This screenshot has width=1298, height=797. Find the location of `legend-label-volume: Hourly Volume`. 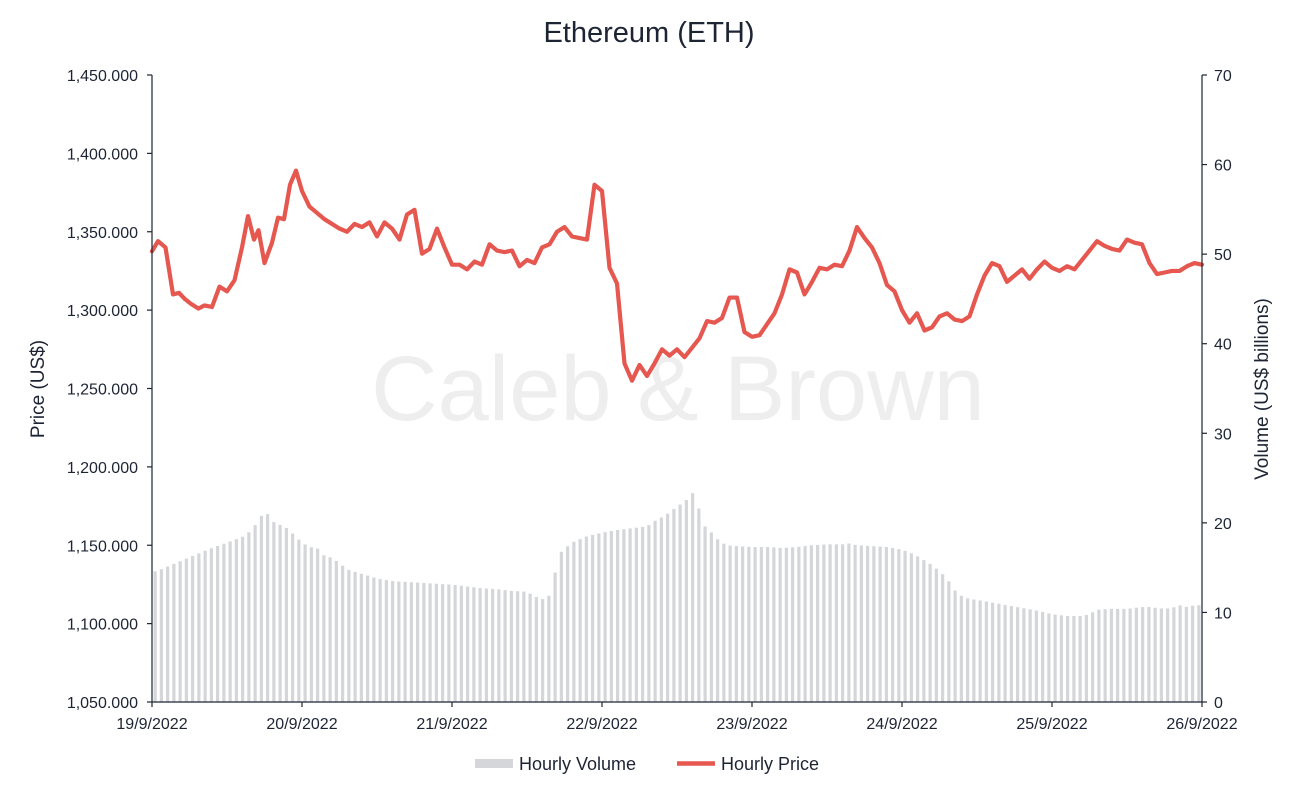

legend-label-volume: Hourly Volume is located at coordinates (577, 764).